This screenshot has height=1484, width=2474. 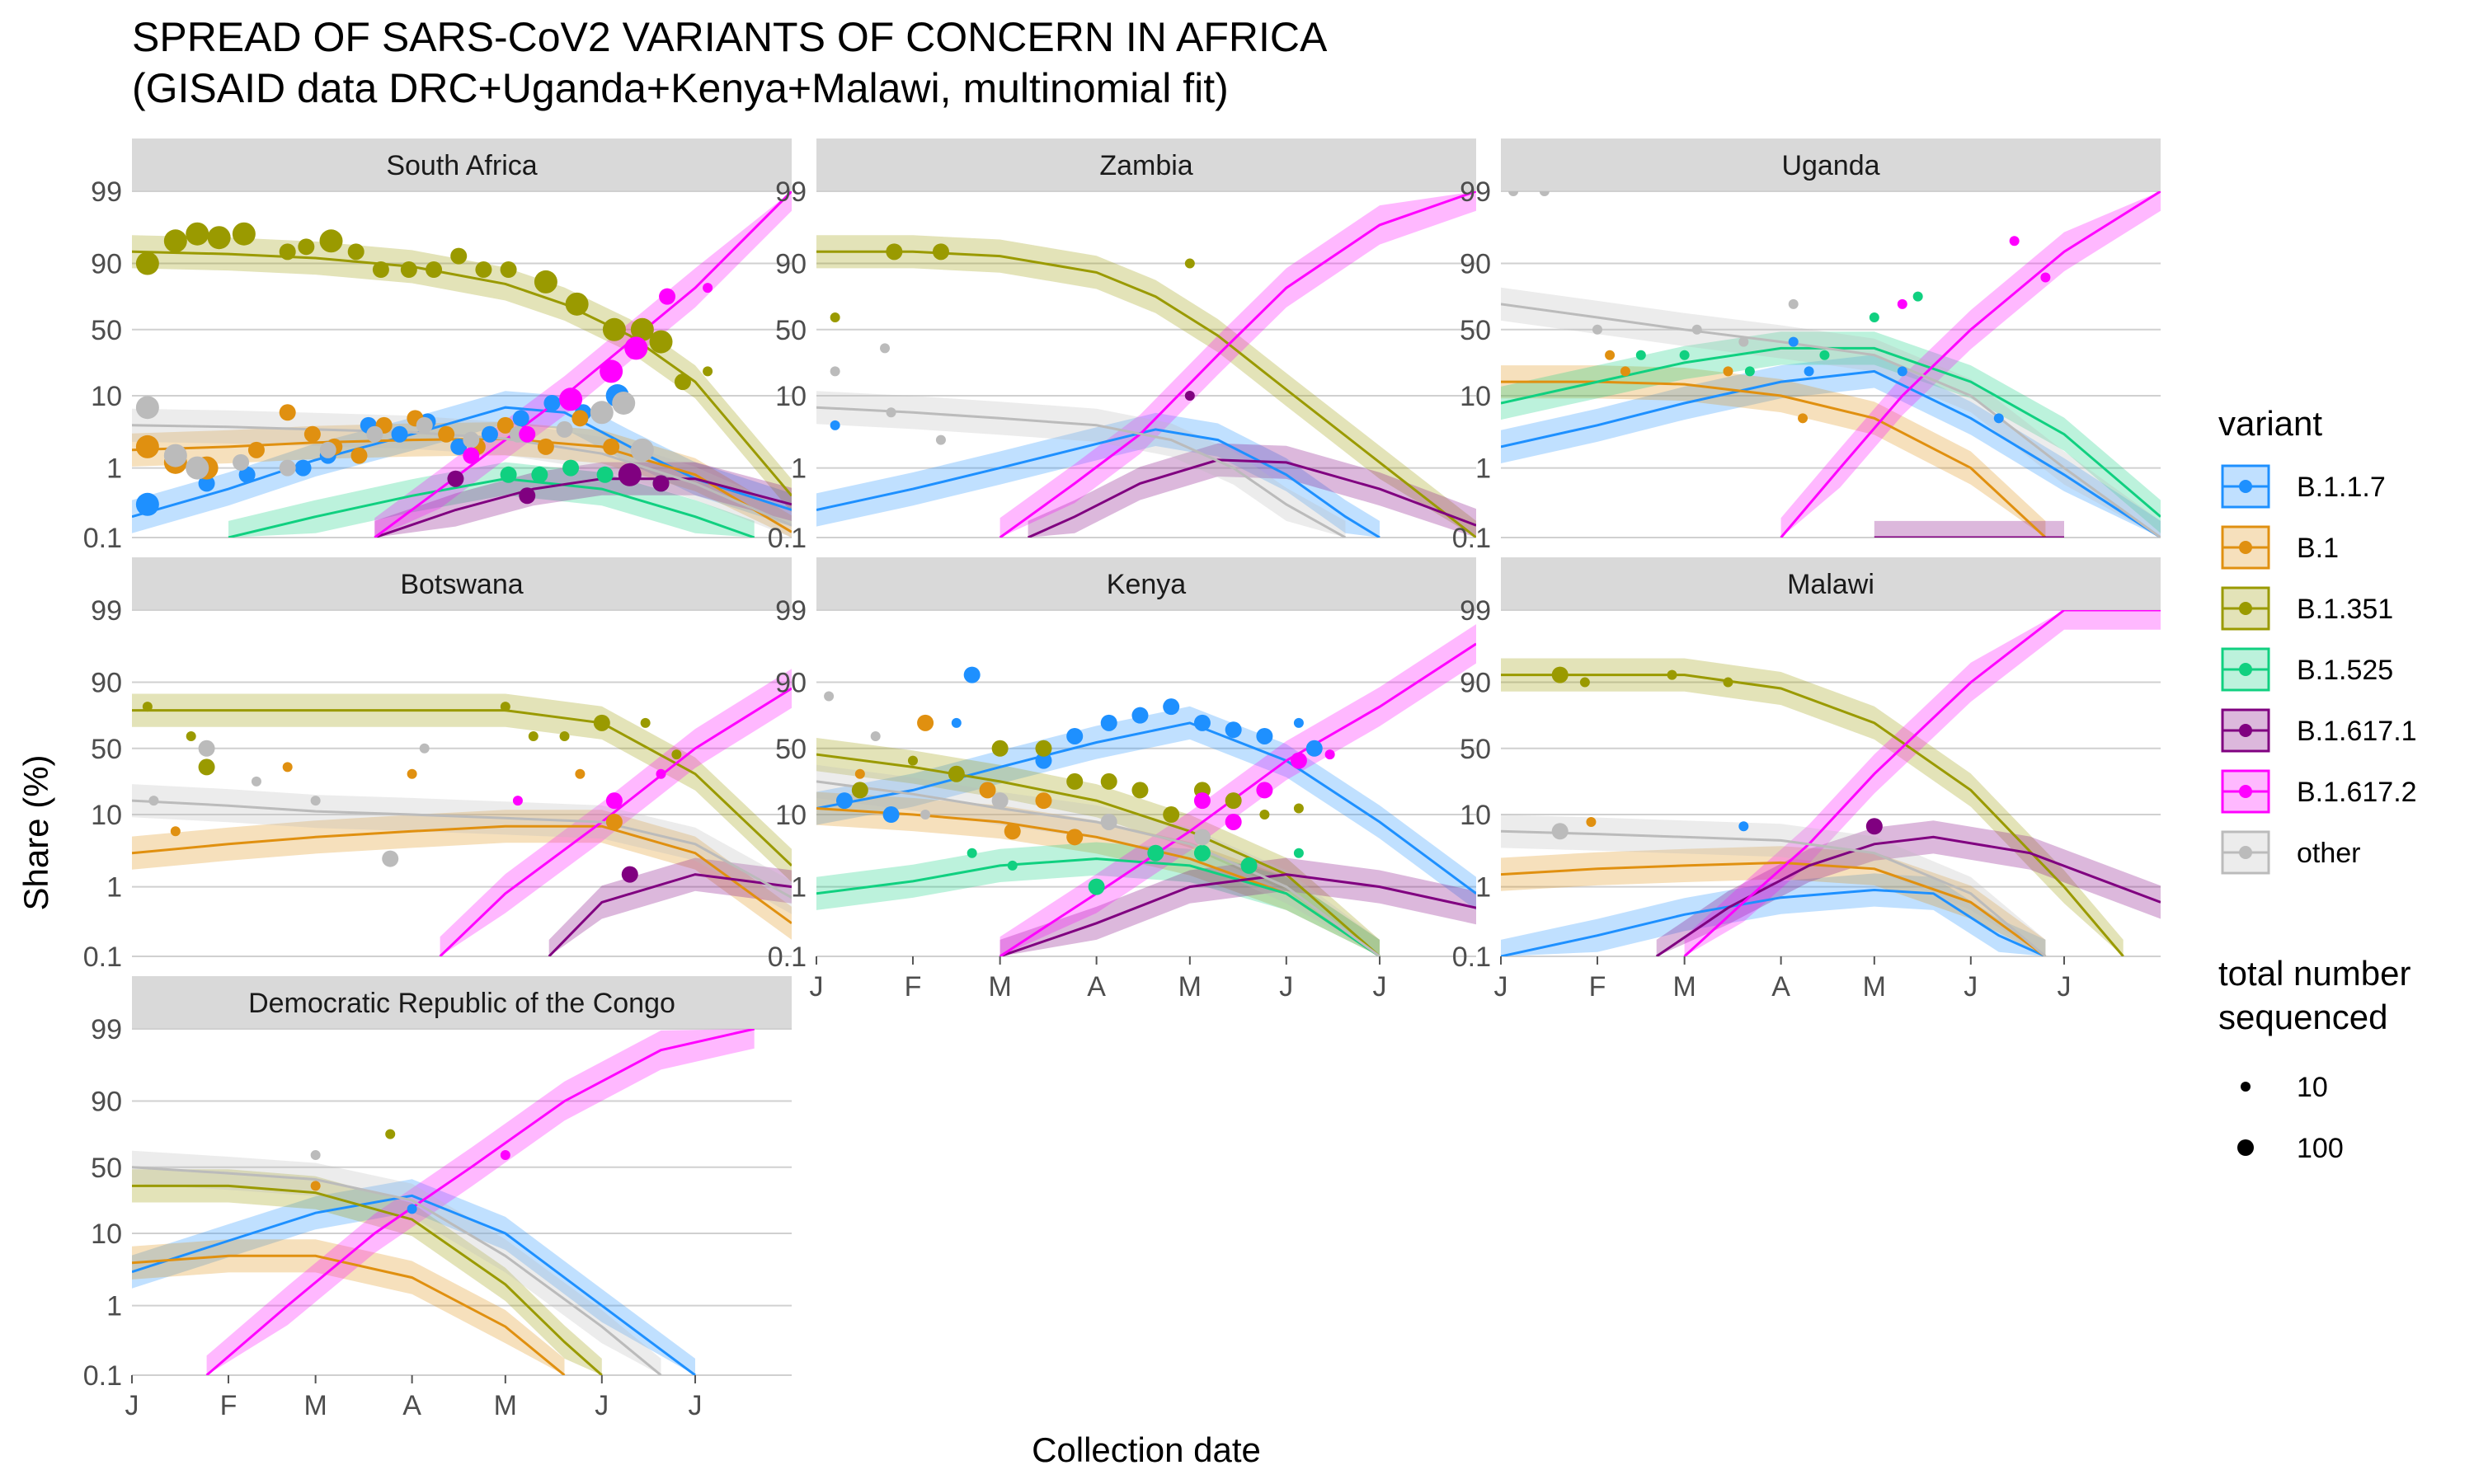 I want to click on size-legend-item: 10, so click(x=2284, y=1087).